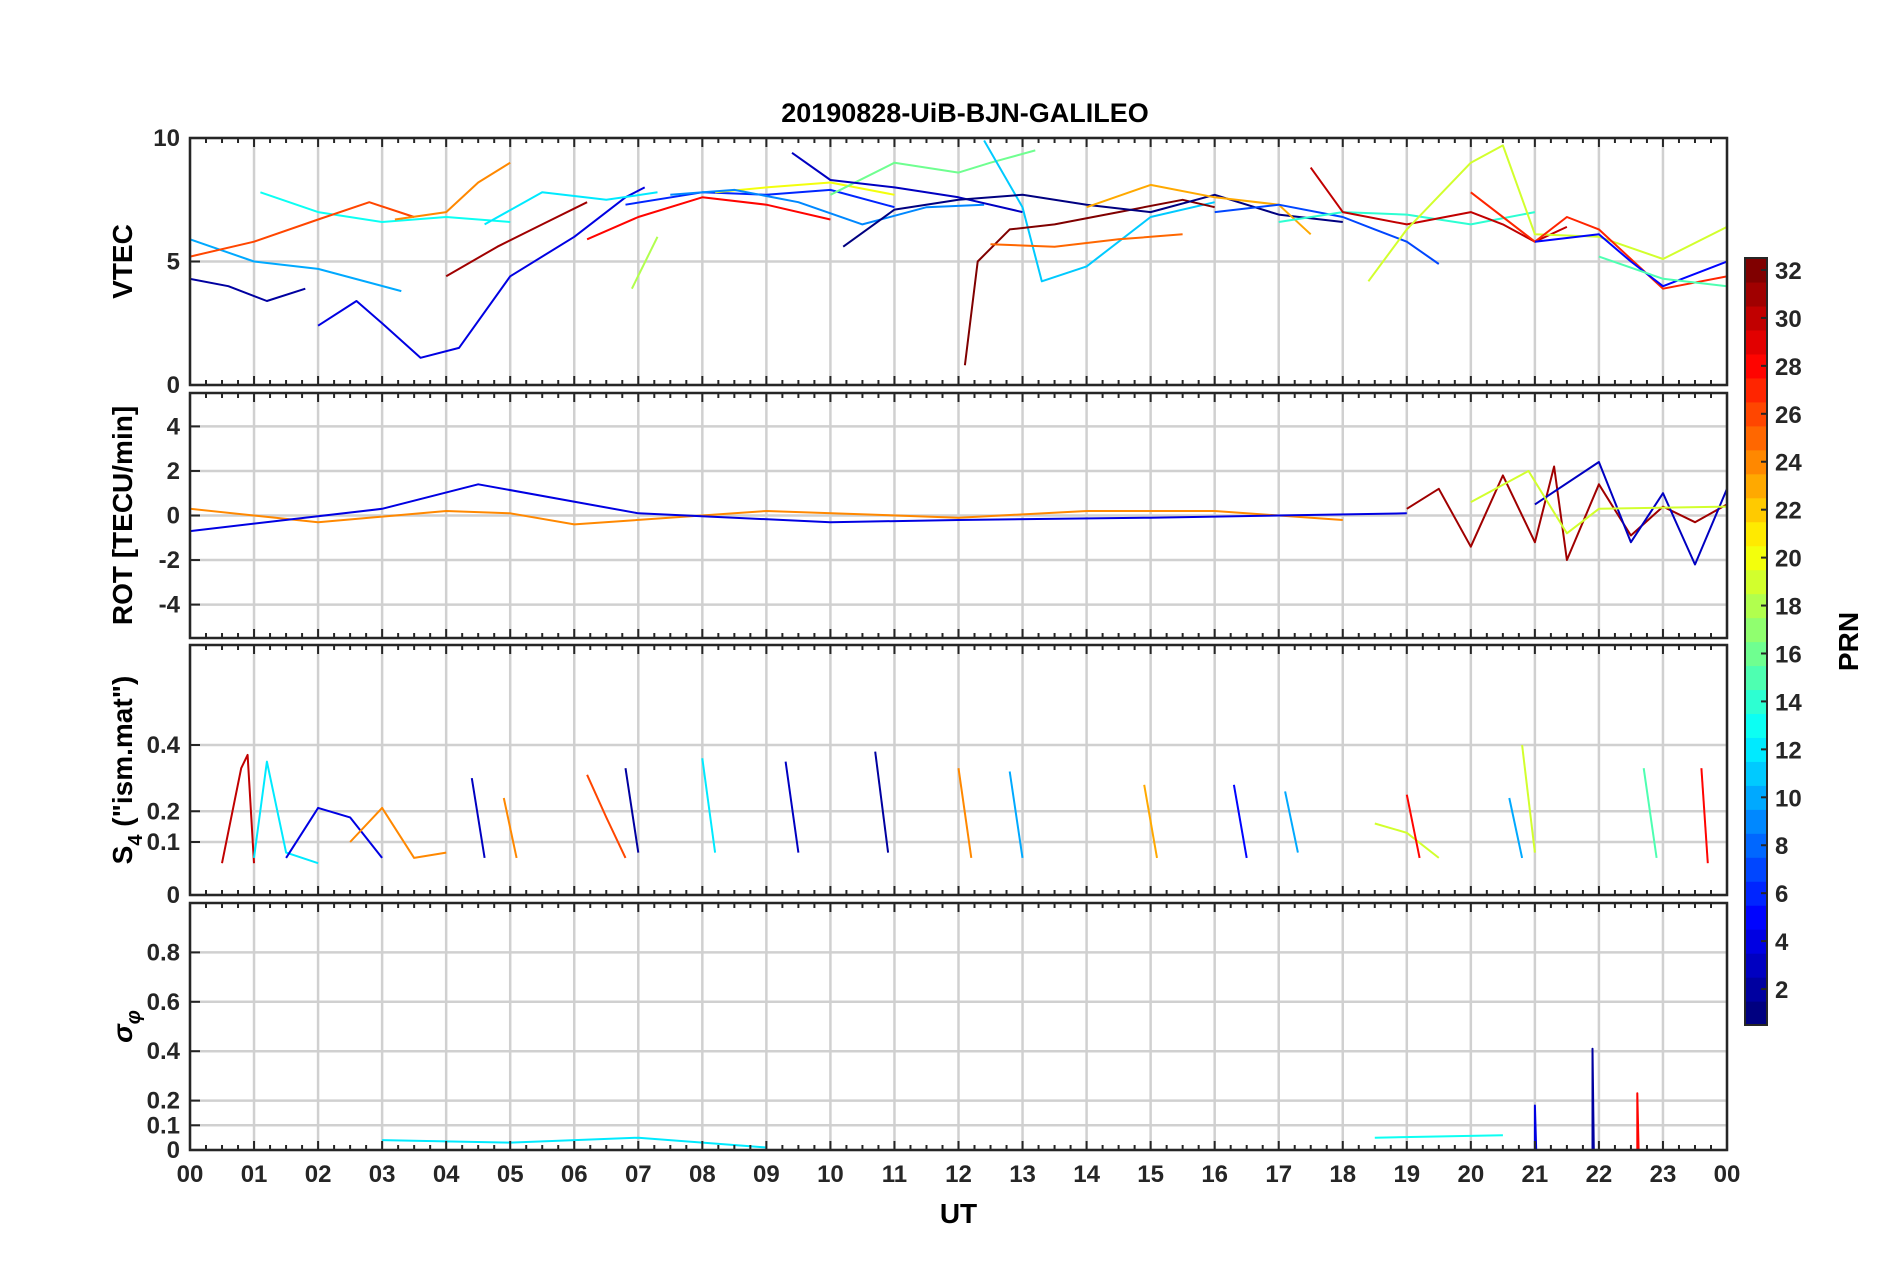 This screenshot has width=1902, height=1272. I want to click on colorbar-tick-label: 12, so click(1788, 750).